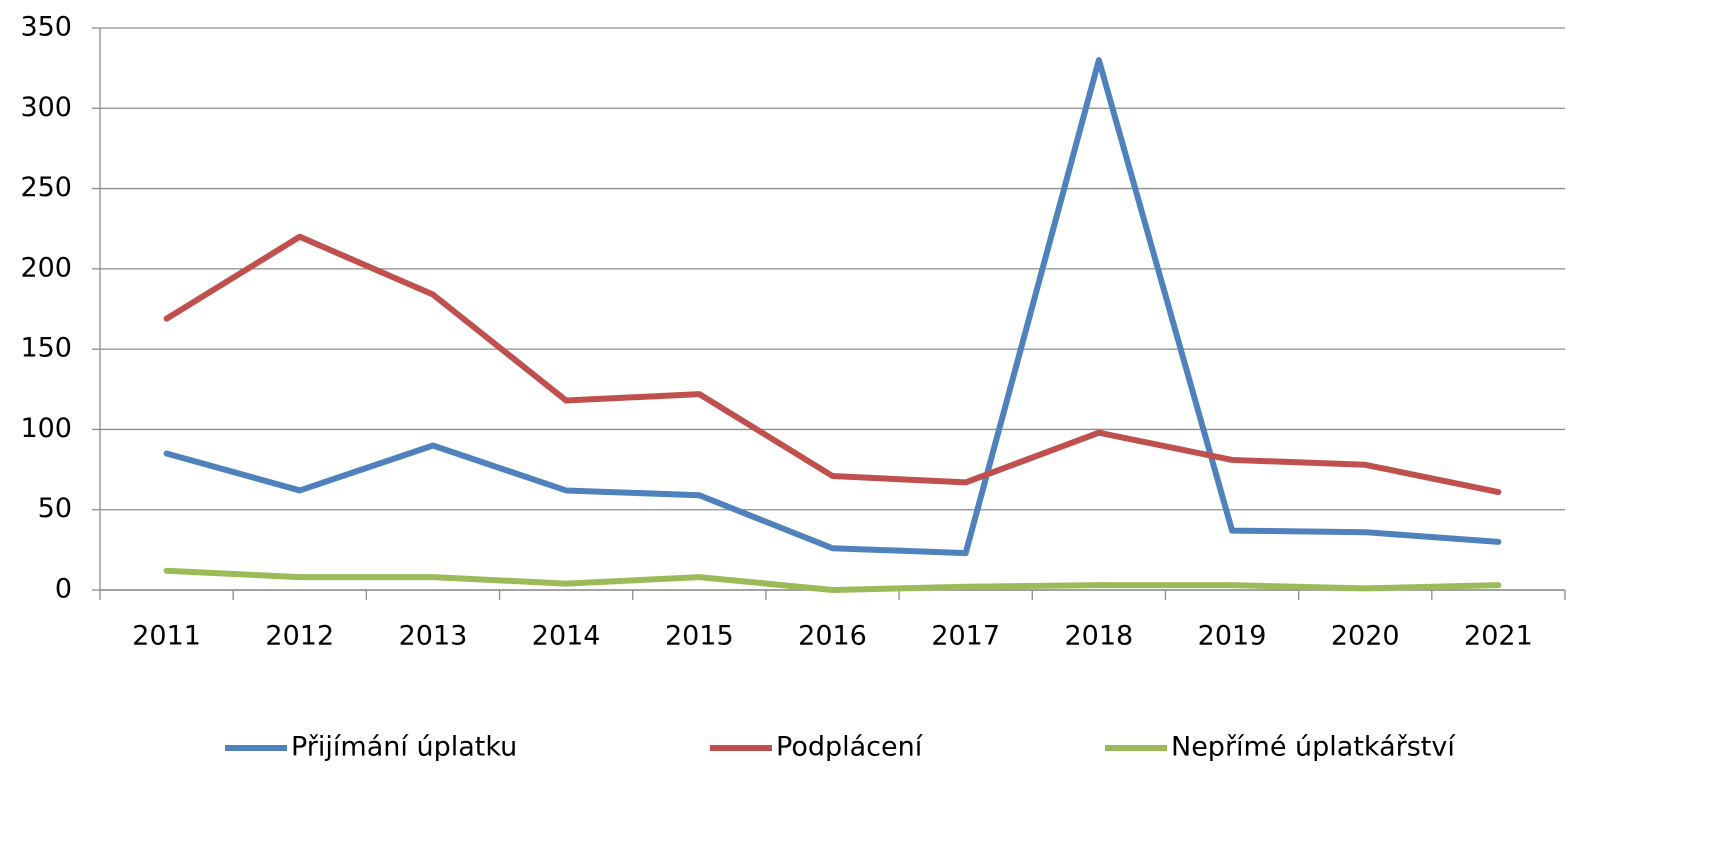  What do you see at coordinates (832, 580) in the screenshot?
I see `series-line` at bounding box center [832, 580].